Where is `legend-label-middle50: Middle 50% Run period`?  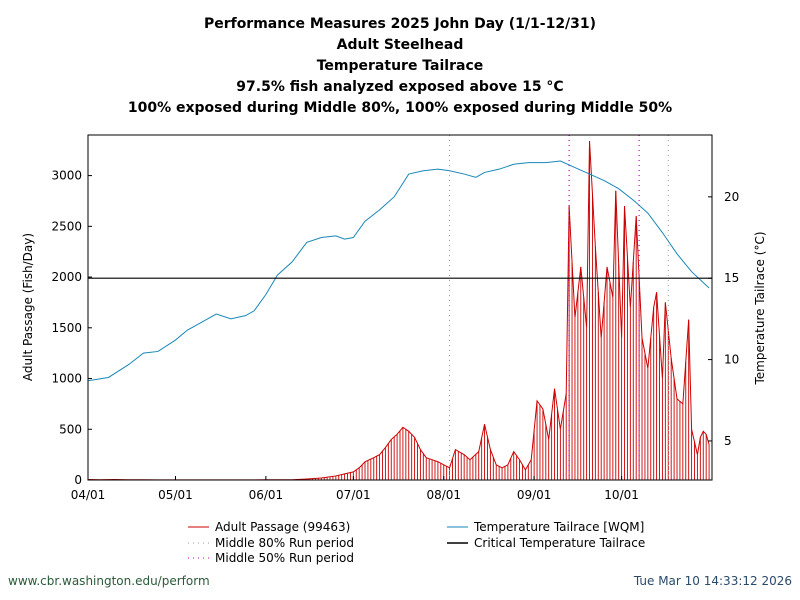
legend-label-middle50: Middle 50% Run period is located at coordinates (284, 558).